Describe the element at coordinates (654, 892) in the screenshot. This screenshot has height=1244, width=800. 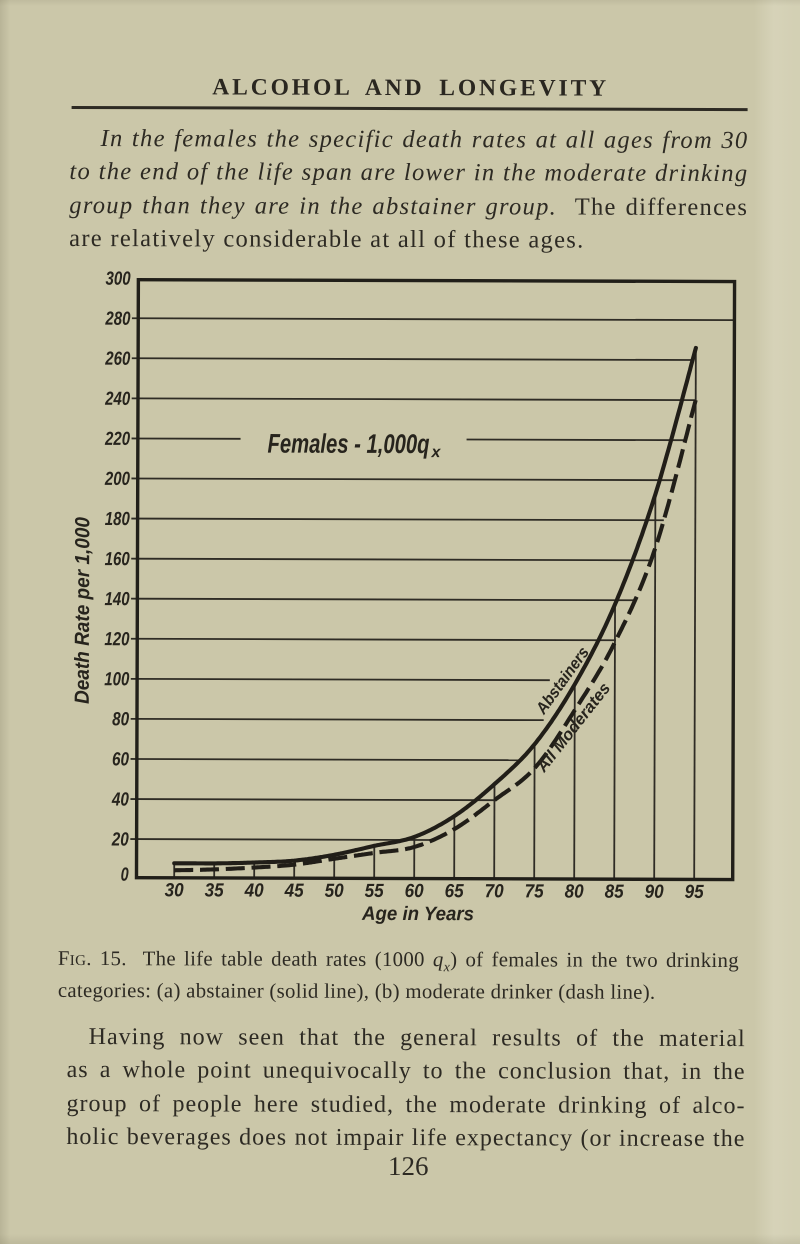
I see `svg-text: 90` at that location.